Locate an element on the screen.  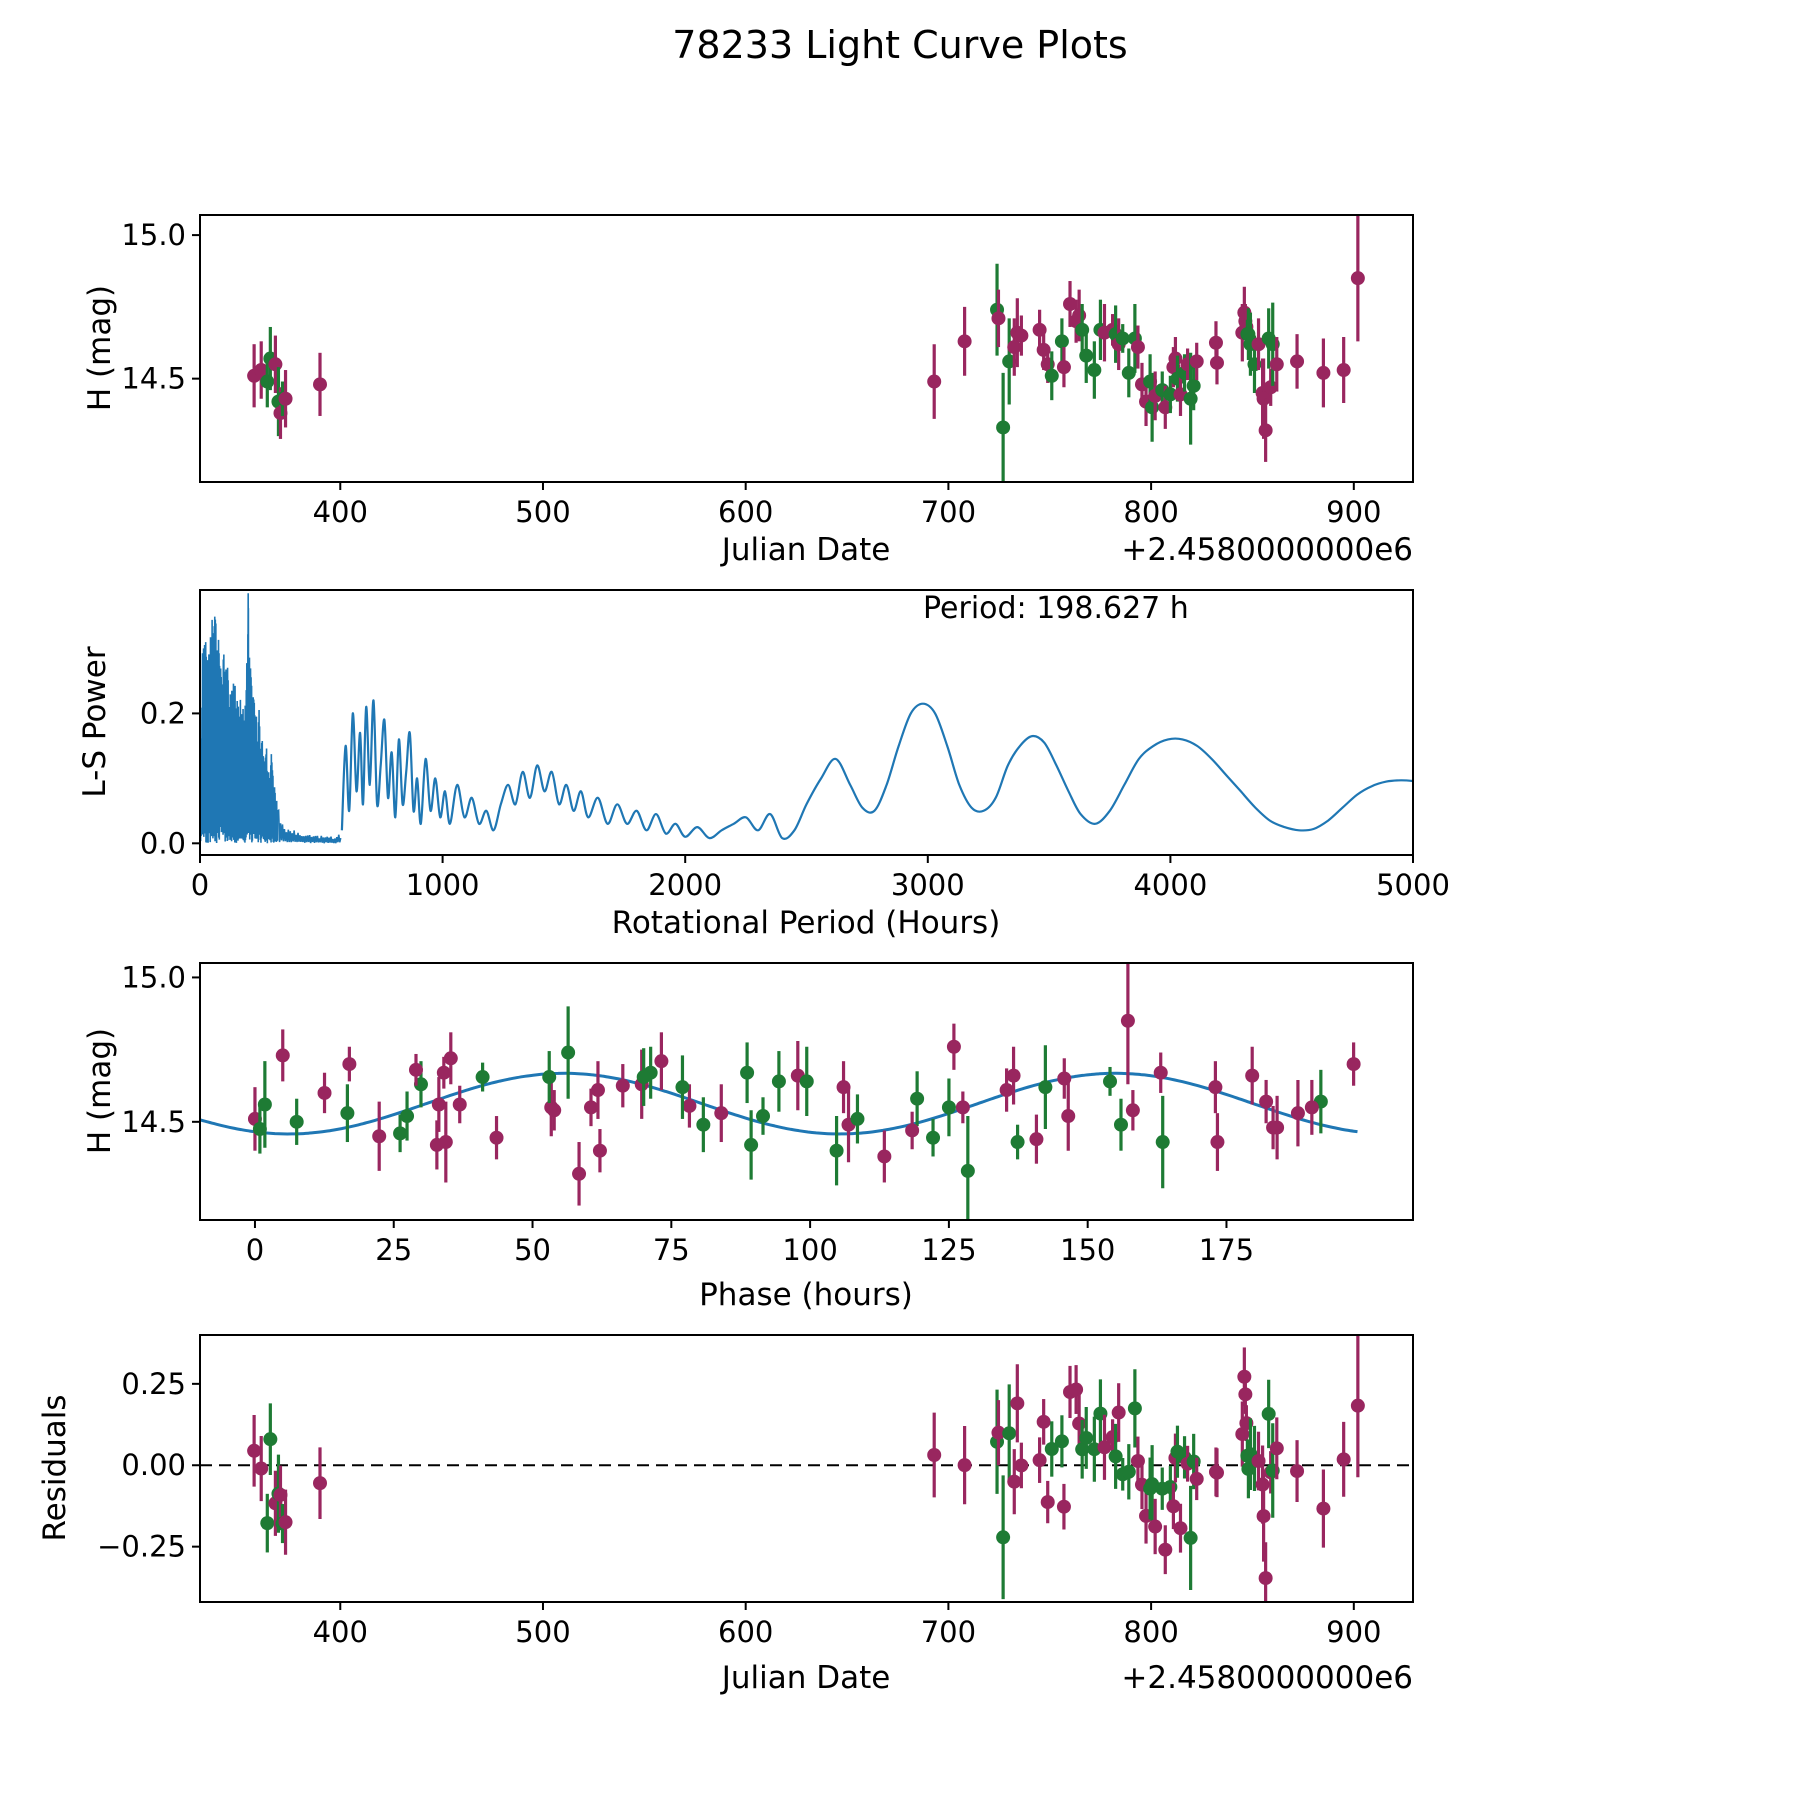
svg-text: 175 is located at coordinates (1226, 1250).